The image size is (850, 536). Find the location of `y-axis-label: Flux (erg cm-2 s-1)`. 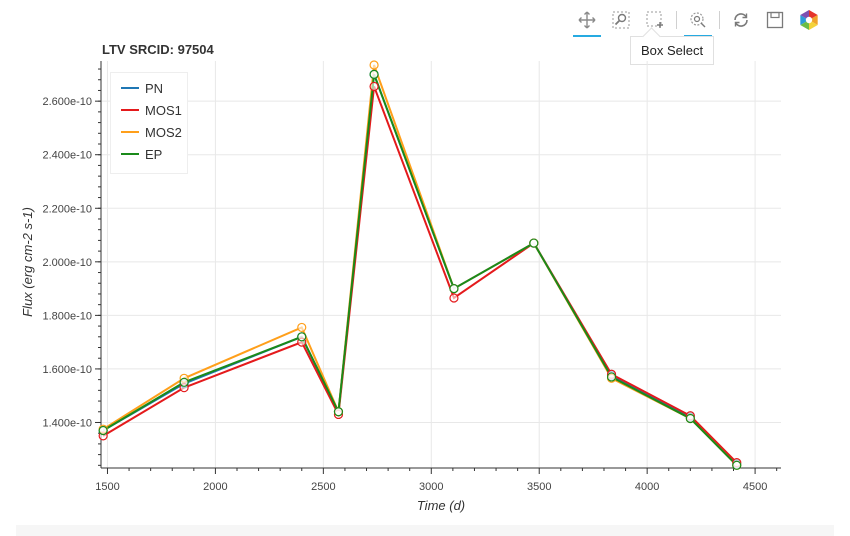

y-axis-label: Flux (erg cm-2 s-1) is located at coordinates (27, 262).